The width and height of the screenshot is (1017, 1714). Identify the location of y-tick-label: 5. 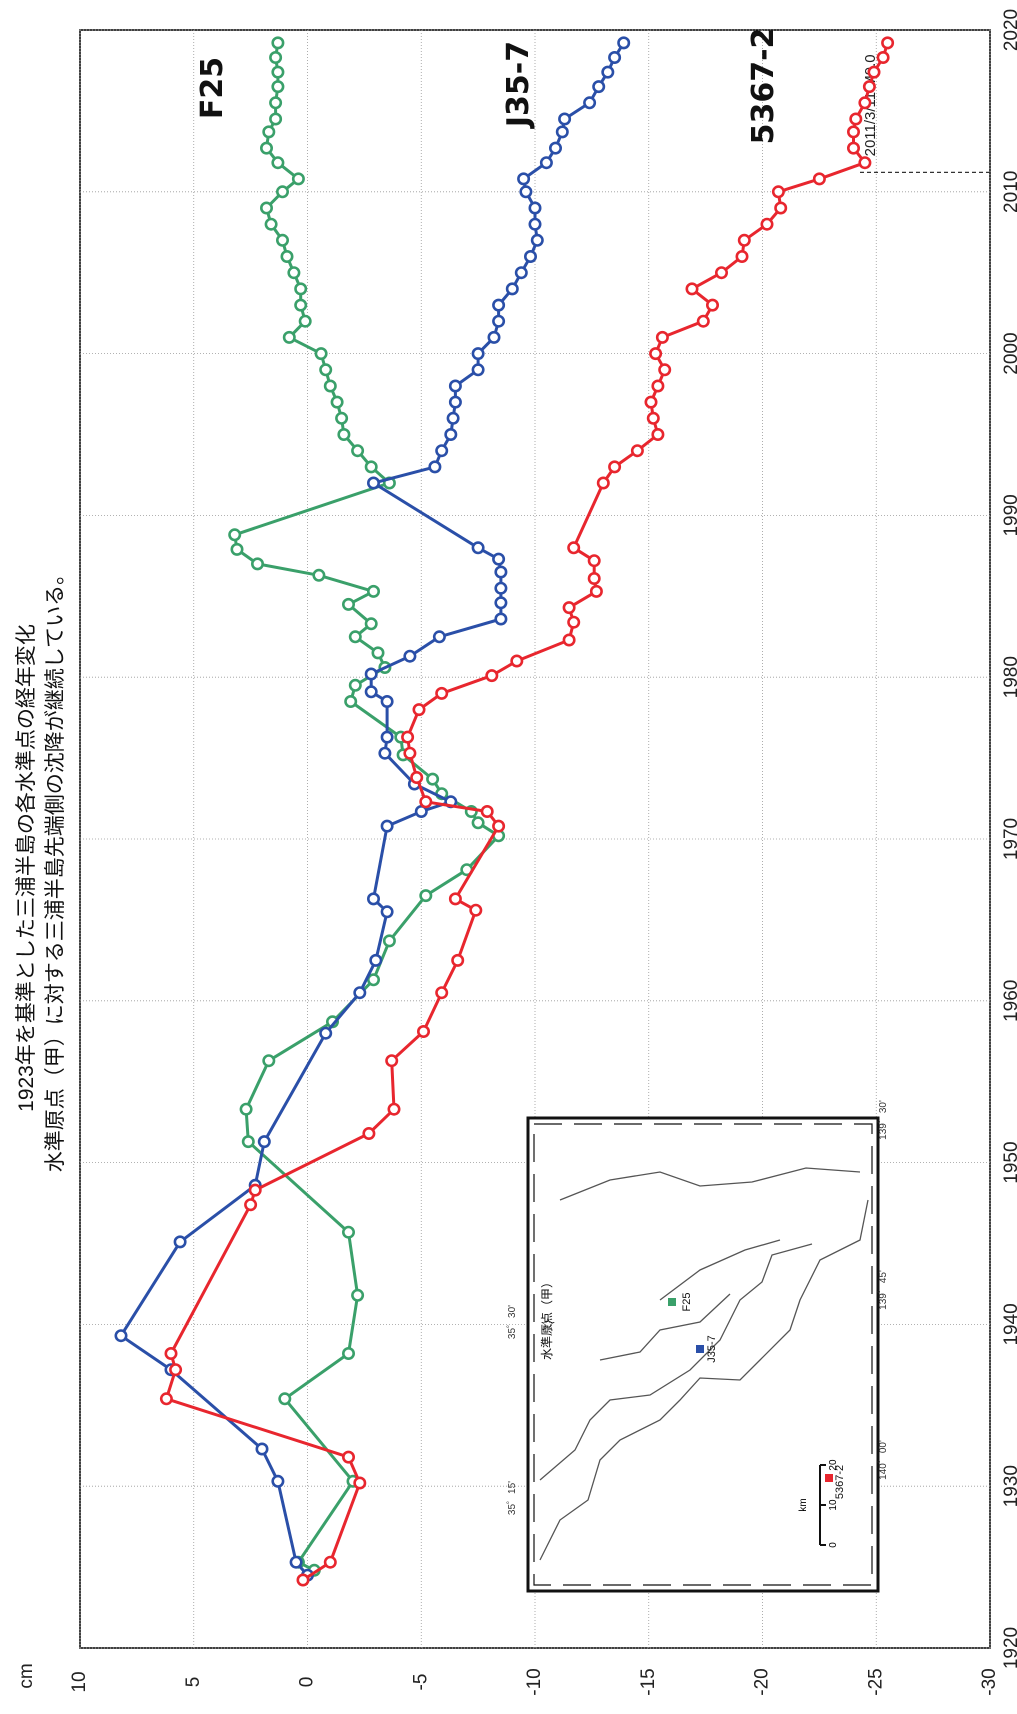
(193, 1682).